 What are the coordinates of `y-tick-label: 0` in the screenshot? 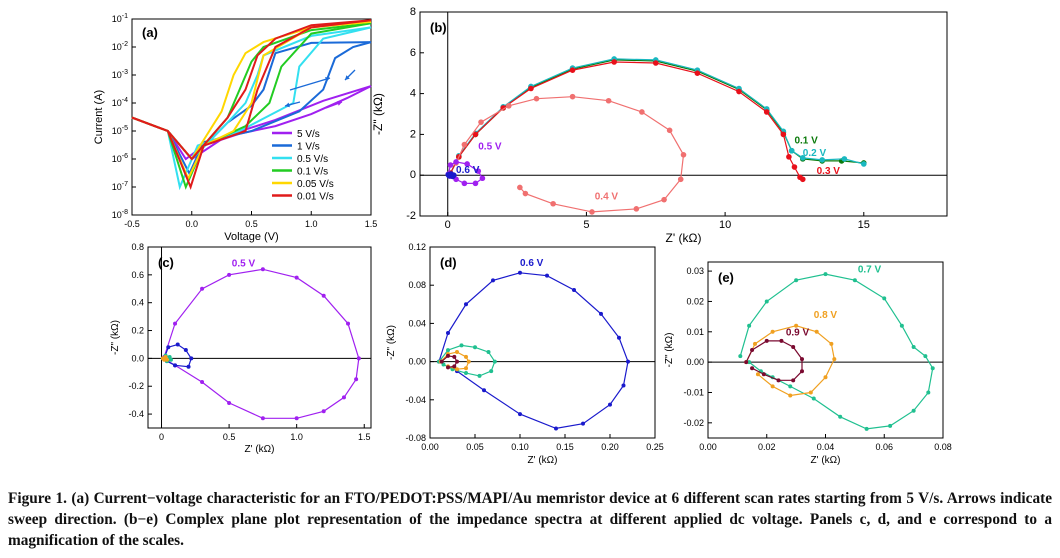 It's located at (413, 175).